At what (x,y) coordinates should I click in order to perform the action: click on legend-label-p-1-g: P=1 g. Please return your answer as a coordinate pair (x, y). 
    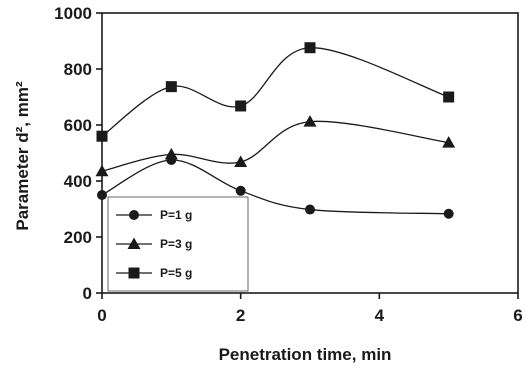
    Looking at the image, I should click on (176, 215).